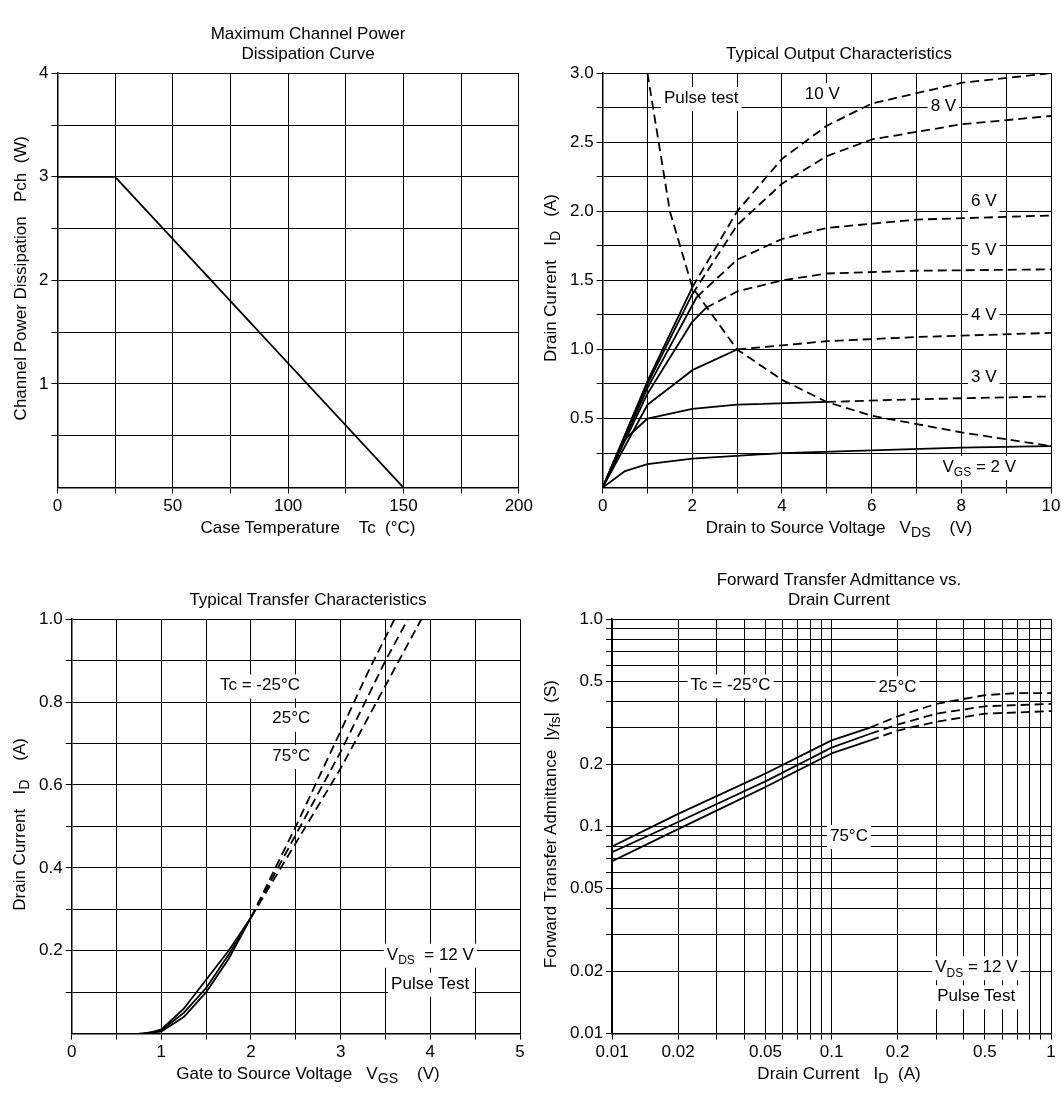 This screenshot has height=1093, width=1062. Describe the element at coordinates (308, 1075) in the screenshot. I see `text: Gate to Source Voltage V$_{GS}$ (V)` at that location.